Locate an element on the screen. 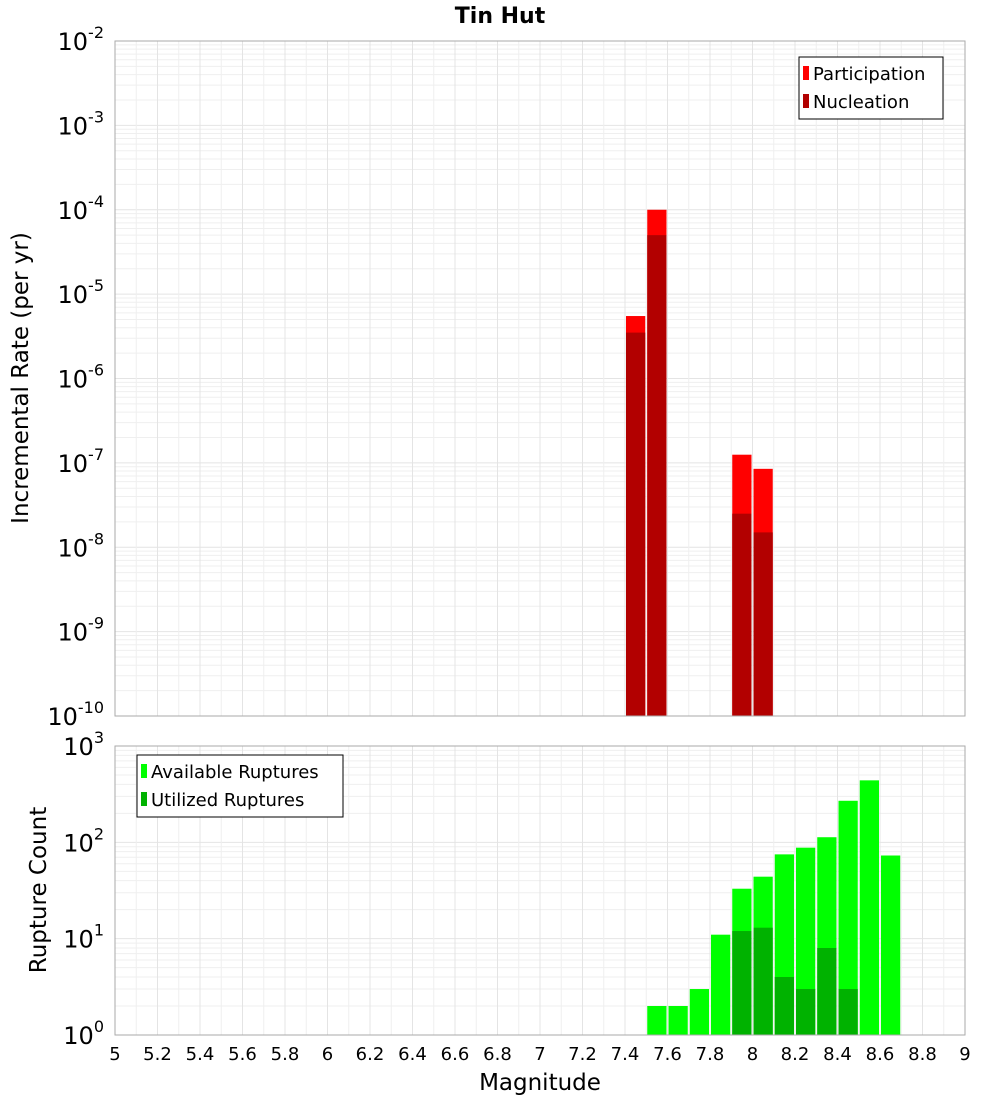  y-tick-label: 10⁻⁶ is located at coordinates (81, 377).